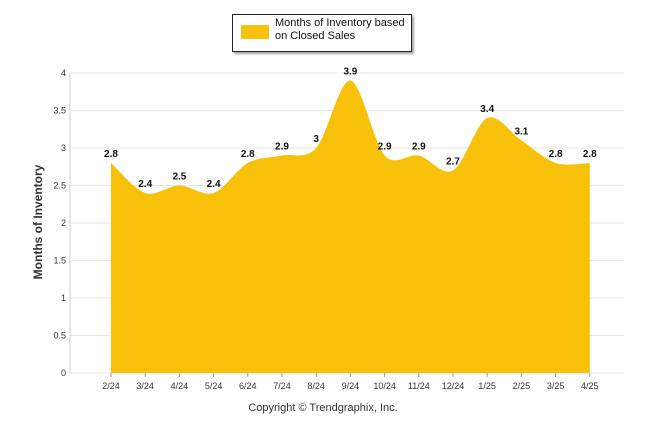  I want to click on legend-swatch, so click(255, 32).